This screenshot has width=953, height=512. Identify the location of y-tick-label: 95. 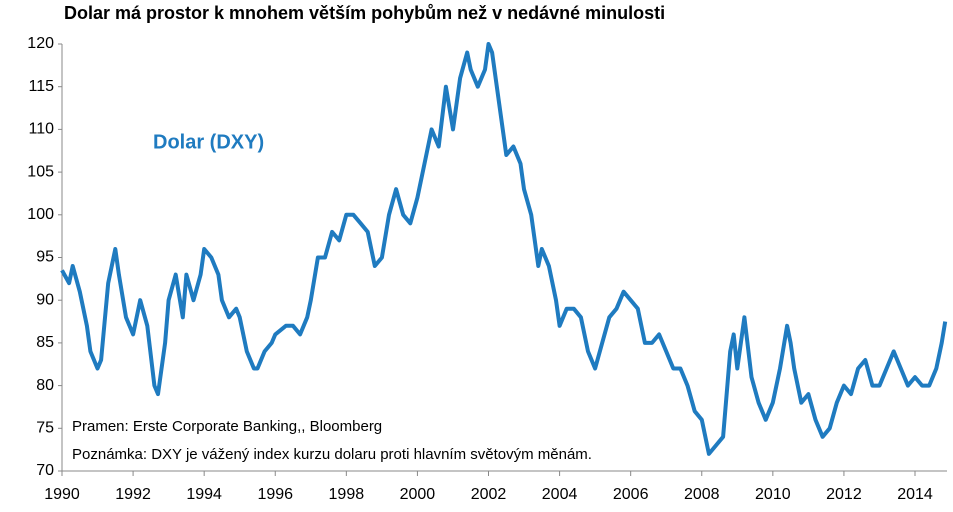
(45, 257).